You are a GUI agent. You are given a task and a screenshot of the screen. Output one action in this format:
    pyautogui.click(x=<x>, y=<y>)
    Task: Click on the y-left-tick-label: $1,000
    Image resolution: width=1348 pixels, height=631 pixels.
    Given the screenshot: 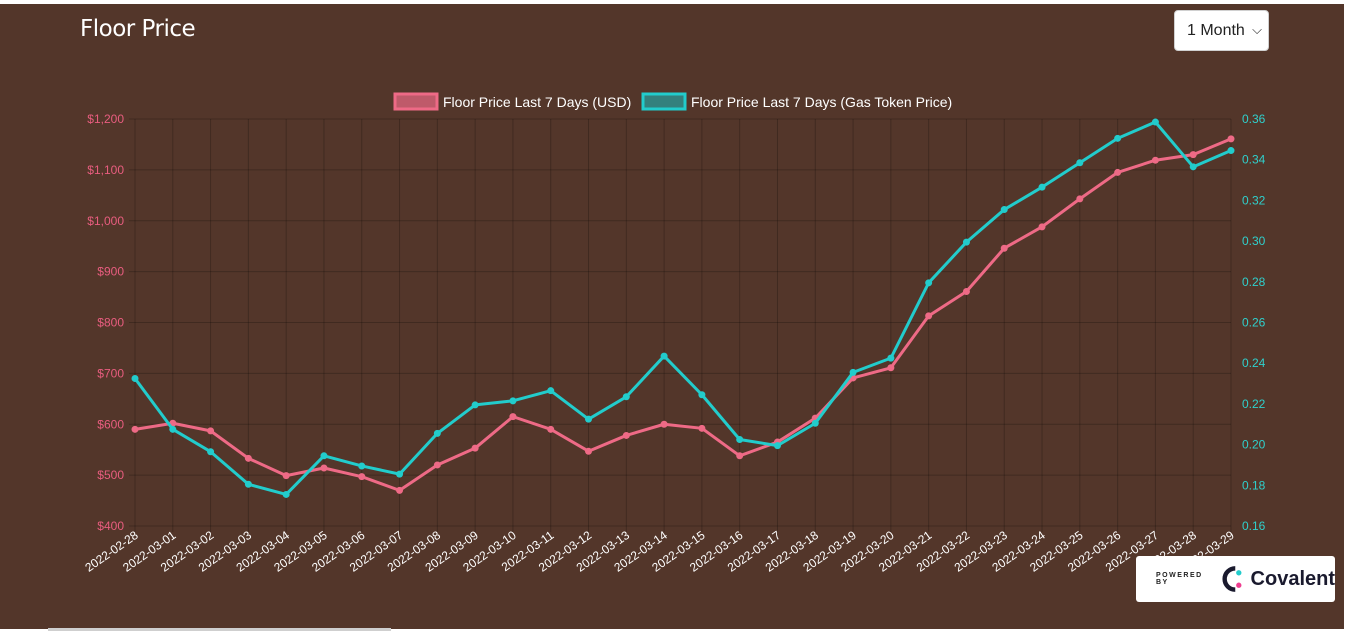 What is the action you would take?
    pyautogui.click(x=105, y=221)
    